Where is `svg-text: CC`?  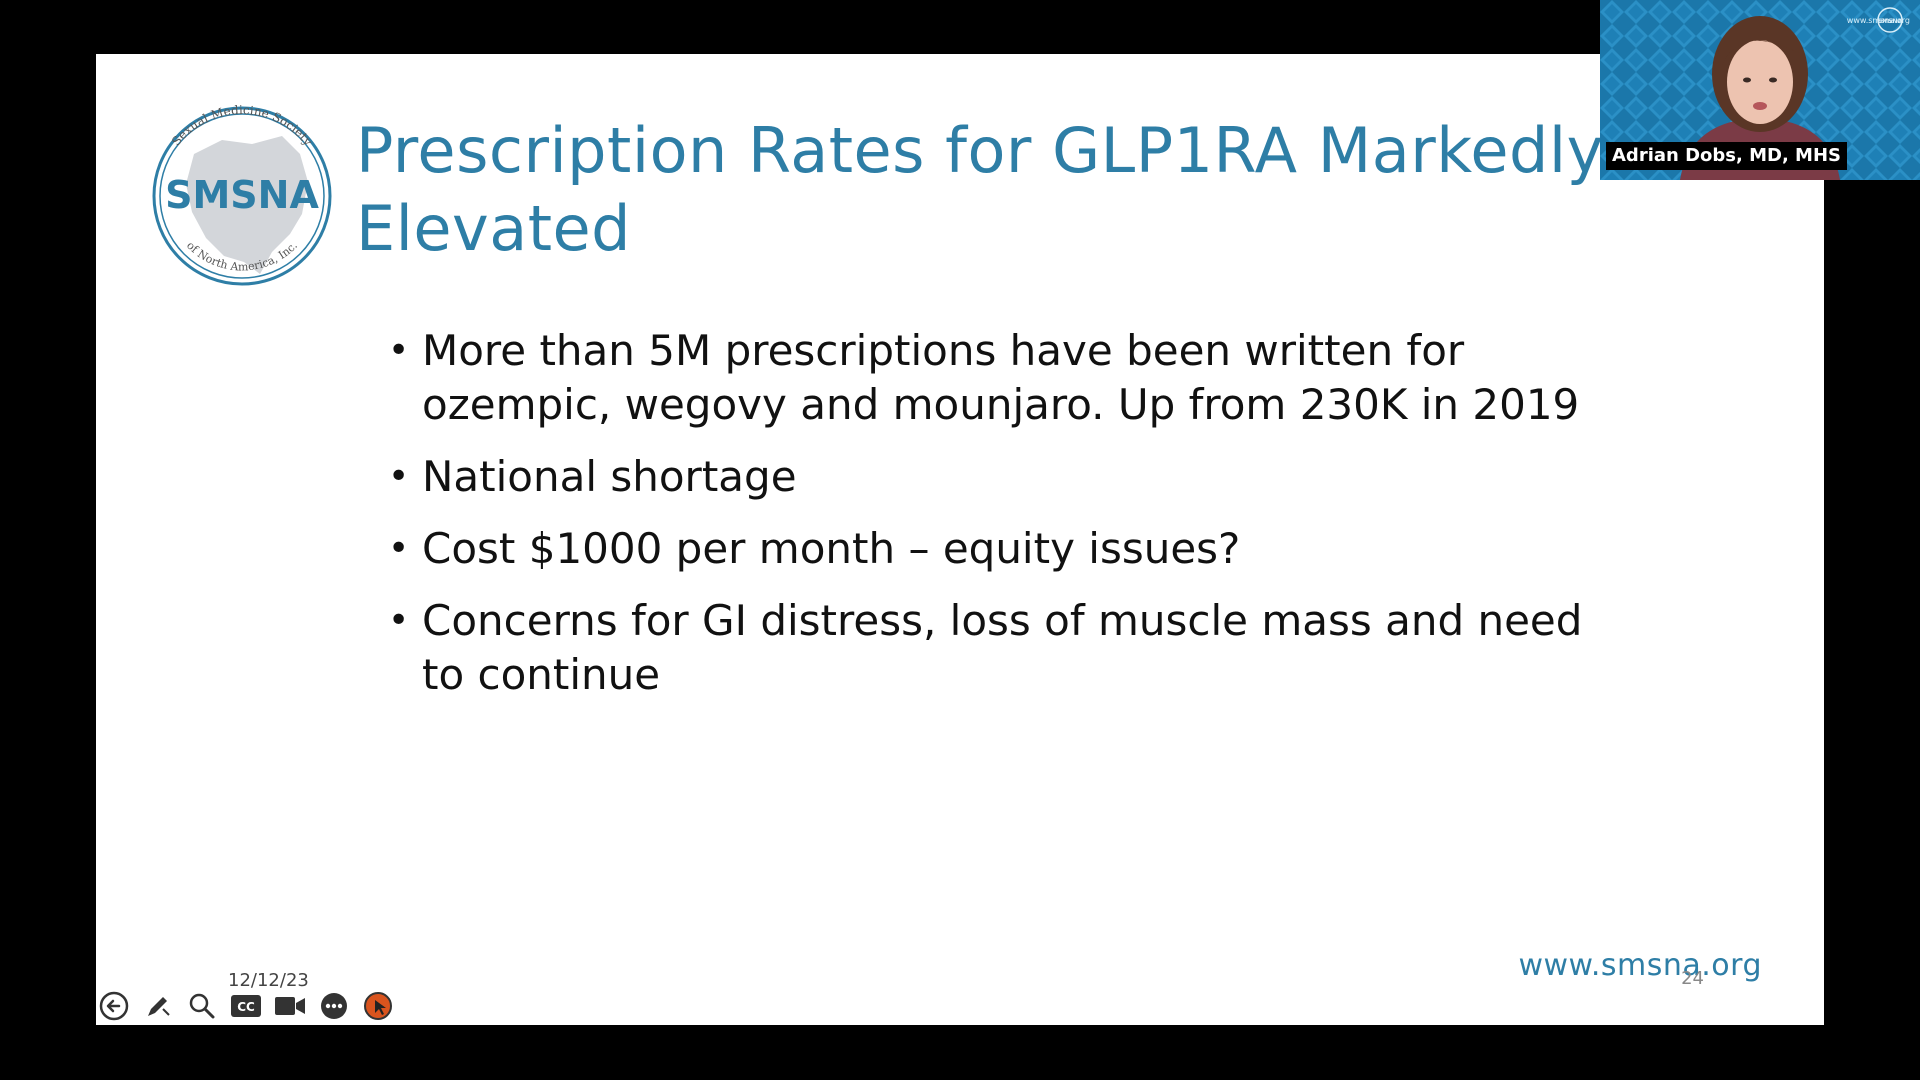 svg-text: CC is located at coordinates (246, 1007).